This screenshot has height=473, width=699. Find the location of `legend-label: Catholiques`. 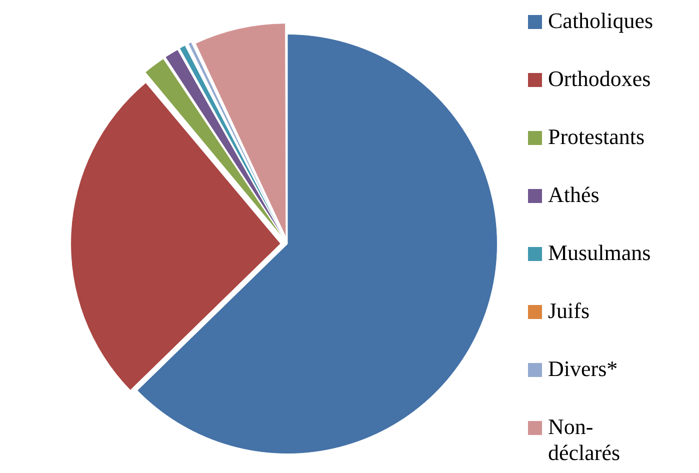

legend-label: Catholiques is located at coordinates (601, 21).